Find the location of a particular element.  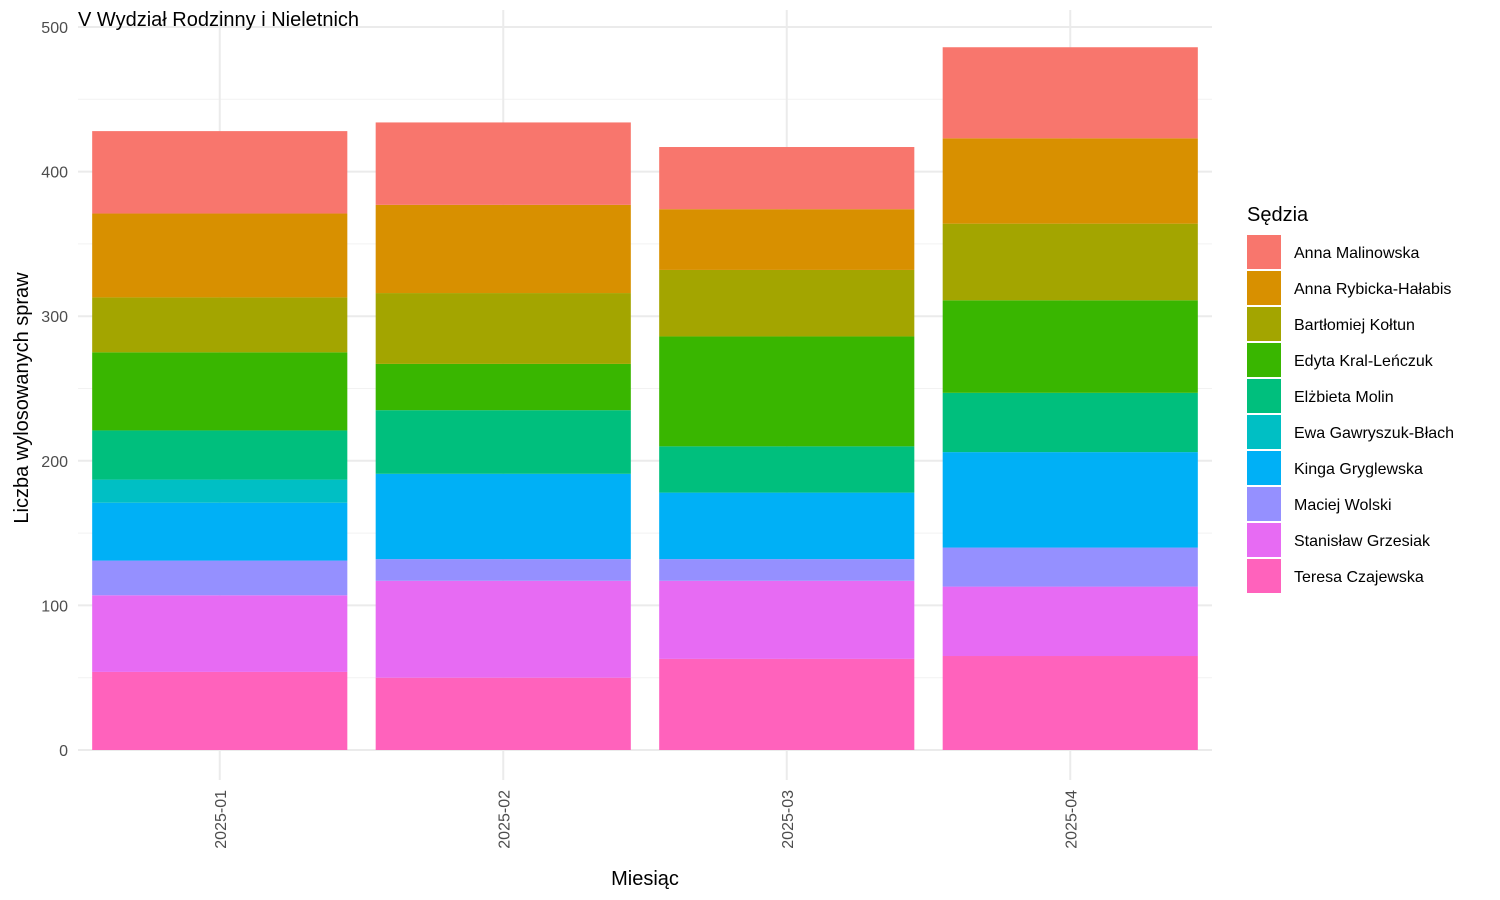

x-tick-label: 2025-04 is located at coordinates (1071, 819).